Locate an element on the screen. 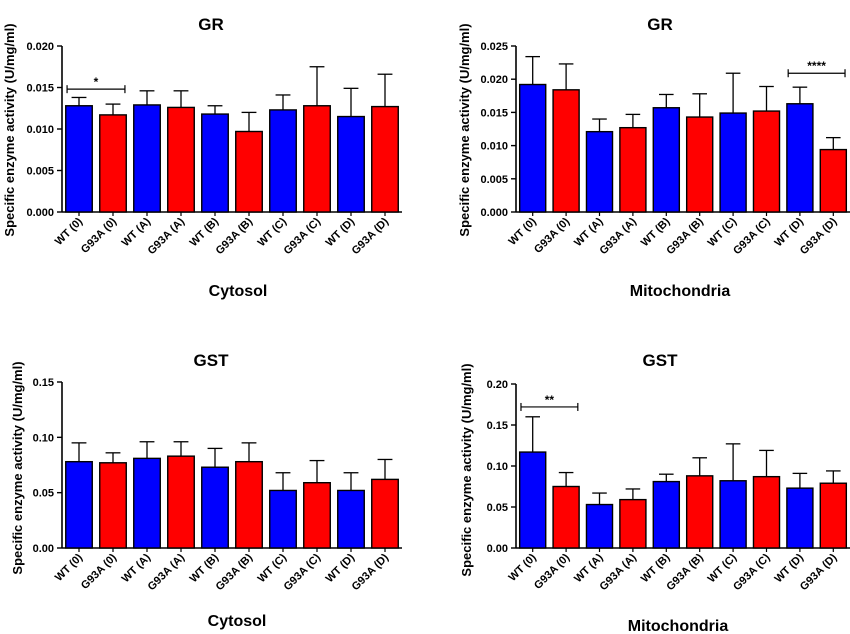 The height and width of the screenshot is (634, 850). significance-label: * is located at coordinates (96, 82).